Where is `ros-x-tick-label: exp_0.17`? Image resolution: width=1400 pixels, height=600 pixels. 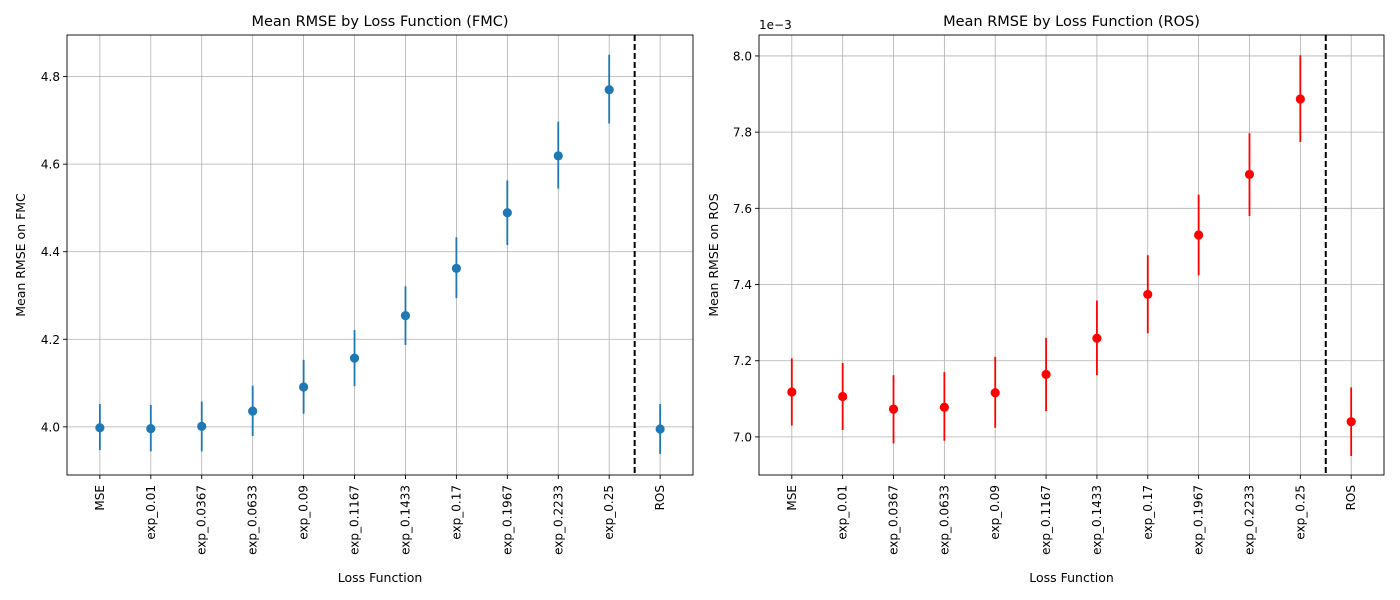 ros-x-tick-label: exp_0.17 is located at coordinates (1148, 512).